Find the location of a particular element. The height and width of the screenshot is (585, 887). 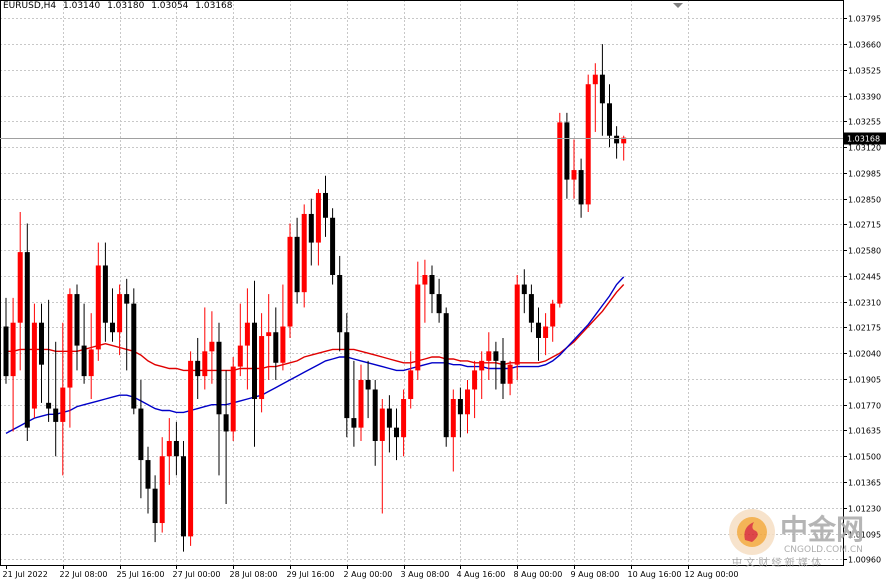

current-price-box is located at coordinates (865, 138).